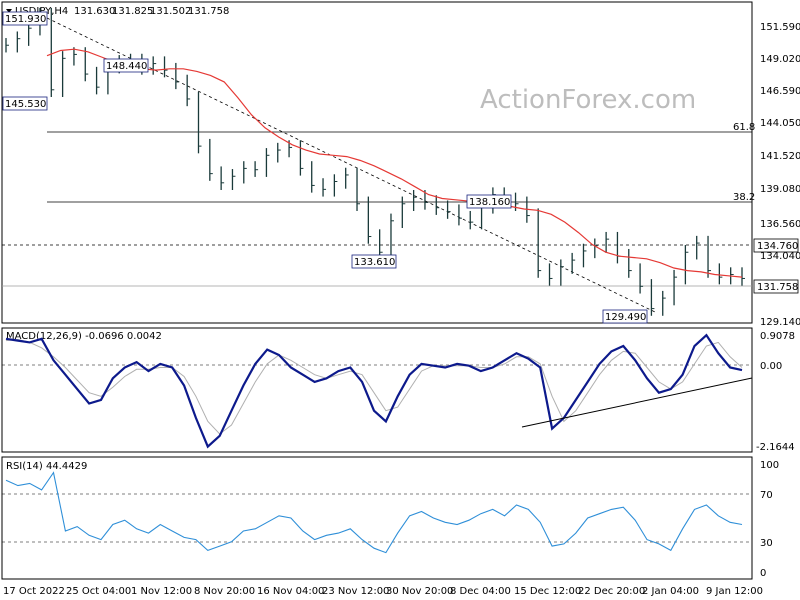 The height and width of the screenshot is (600, 800). I want to click on annotation-133-610: 133.610, so click(374, 261).